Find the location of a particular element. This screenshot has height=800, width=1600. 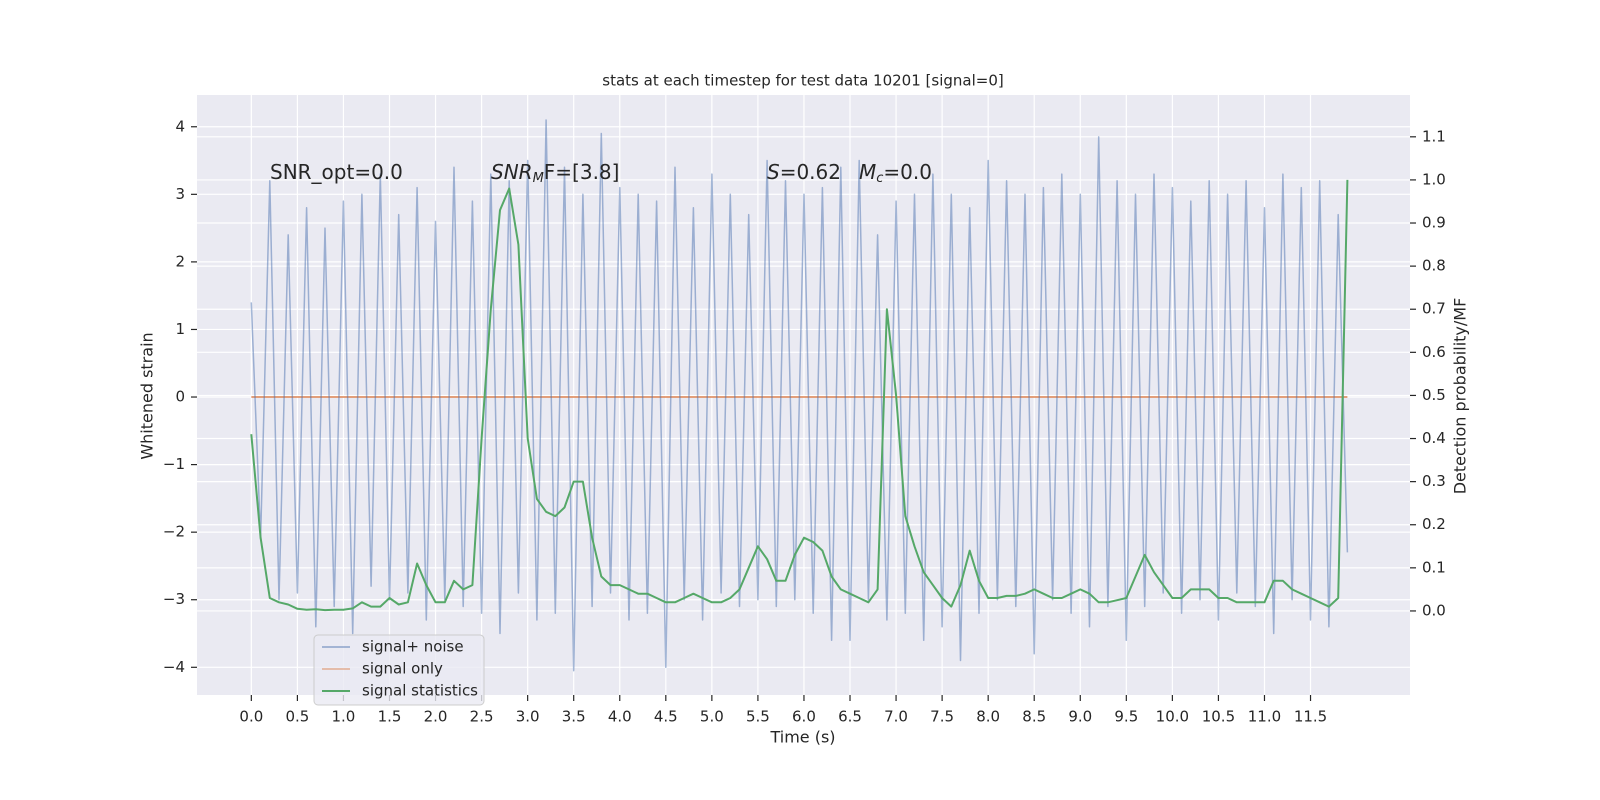

x-tick-label: 7.0 is located at coordinates (896, 717).